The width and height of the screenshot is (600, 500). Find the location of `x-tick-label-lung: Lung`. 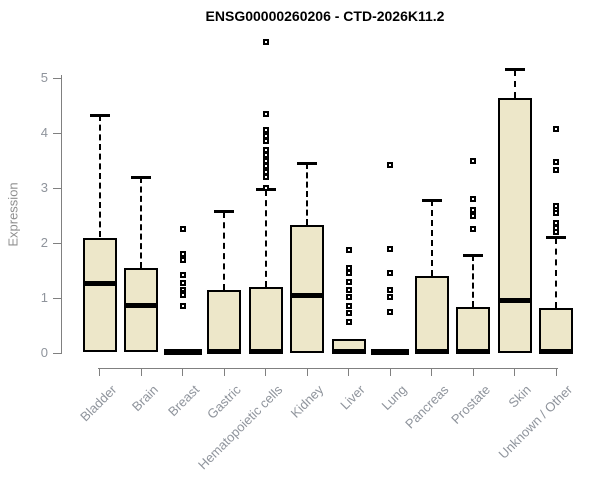

x-tick-label-lung: Lung is located at coordinates (394, 398).